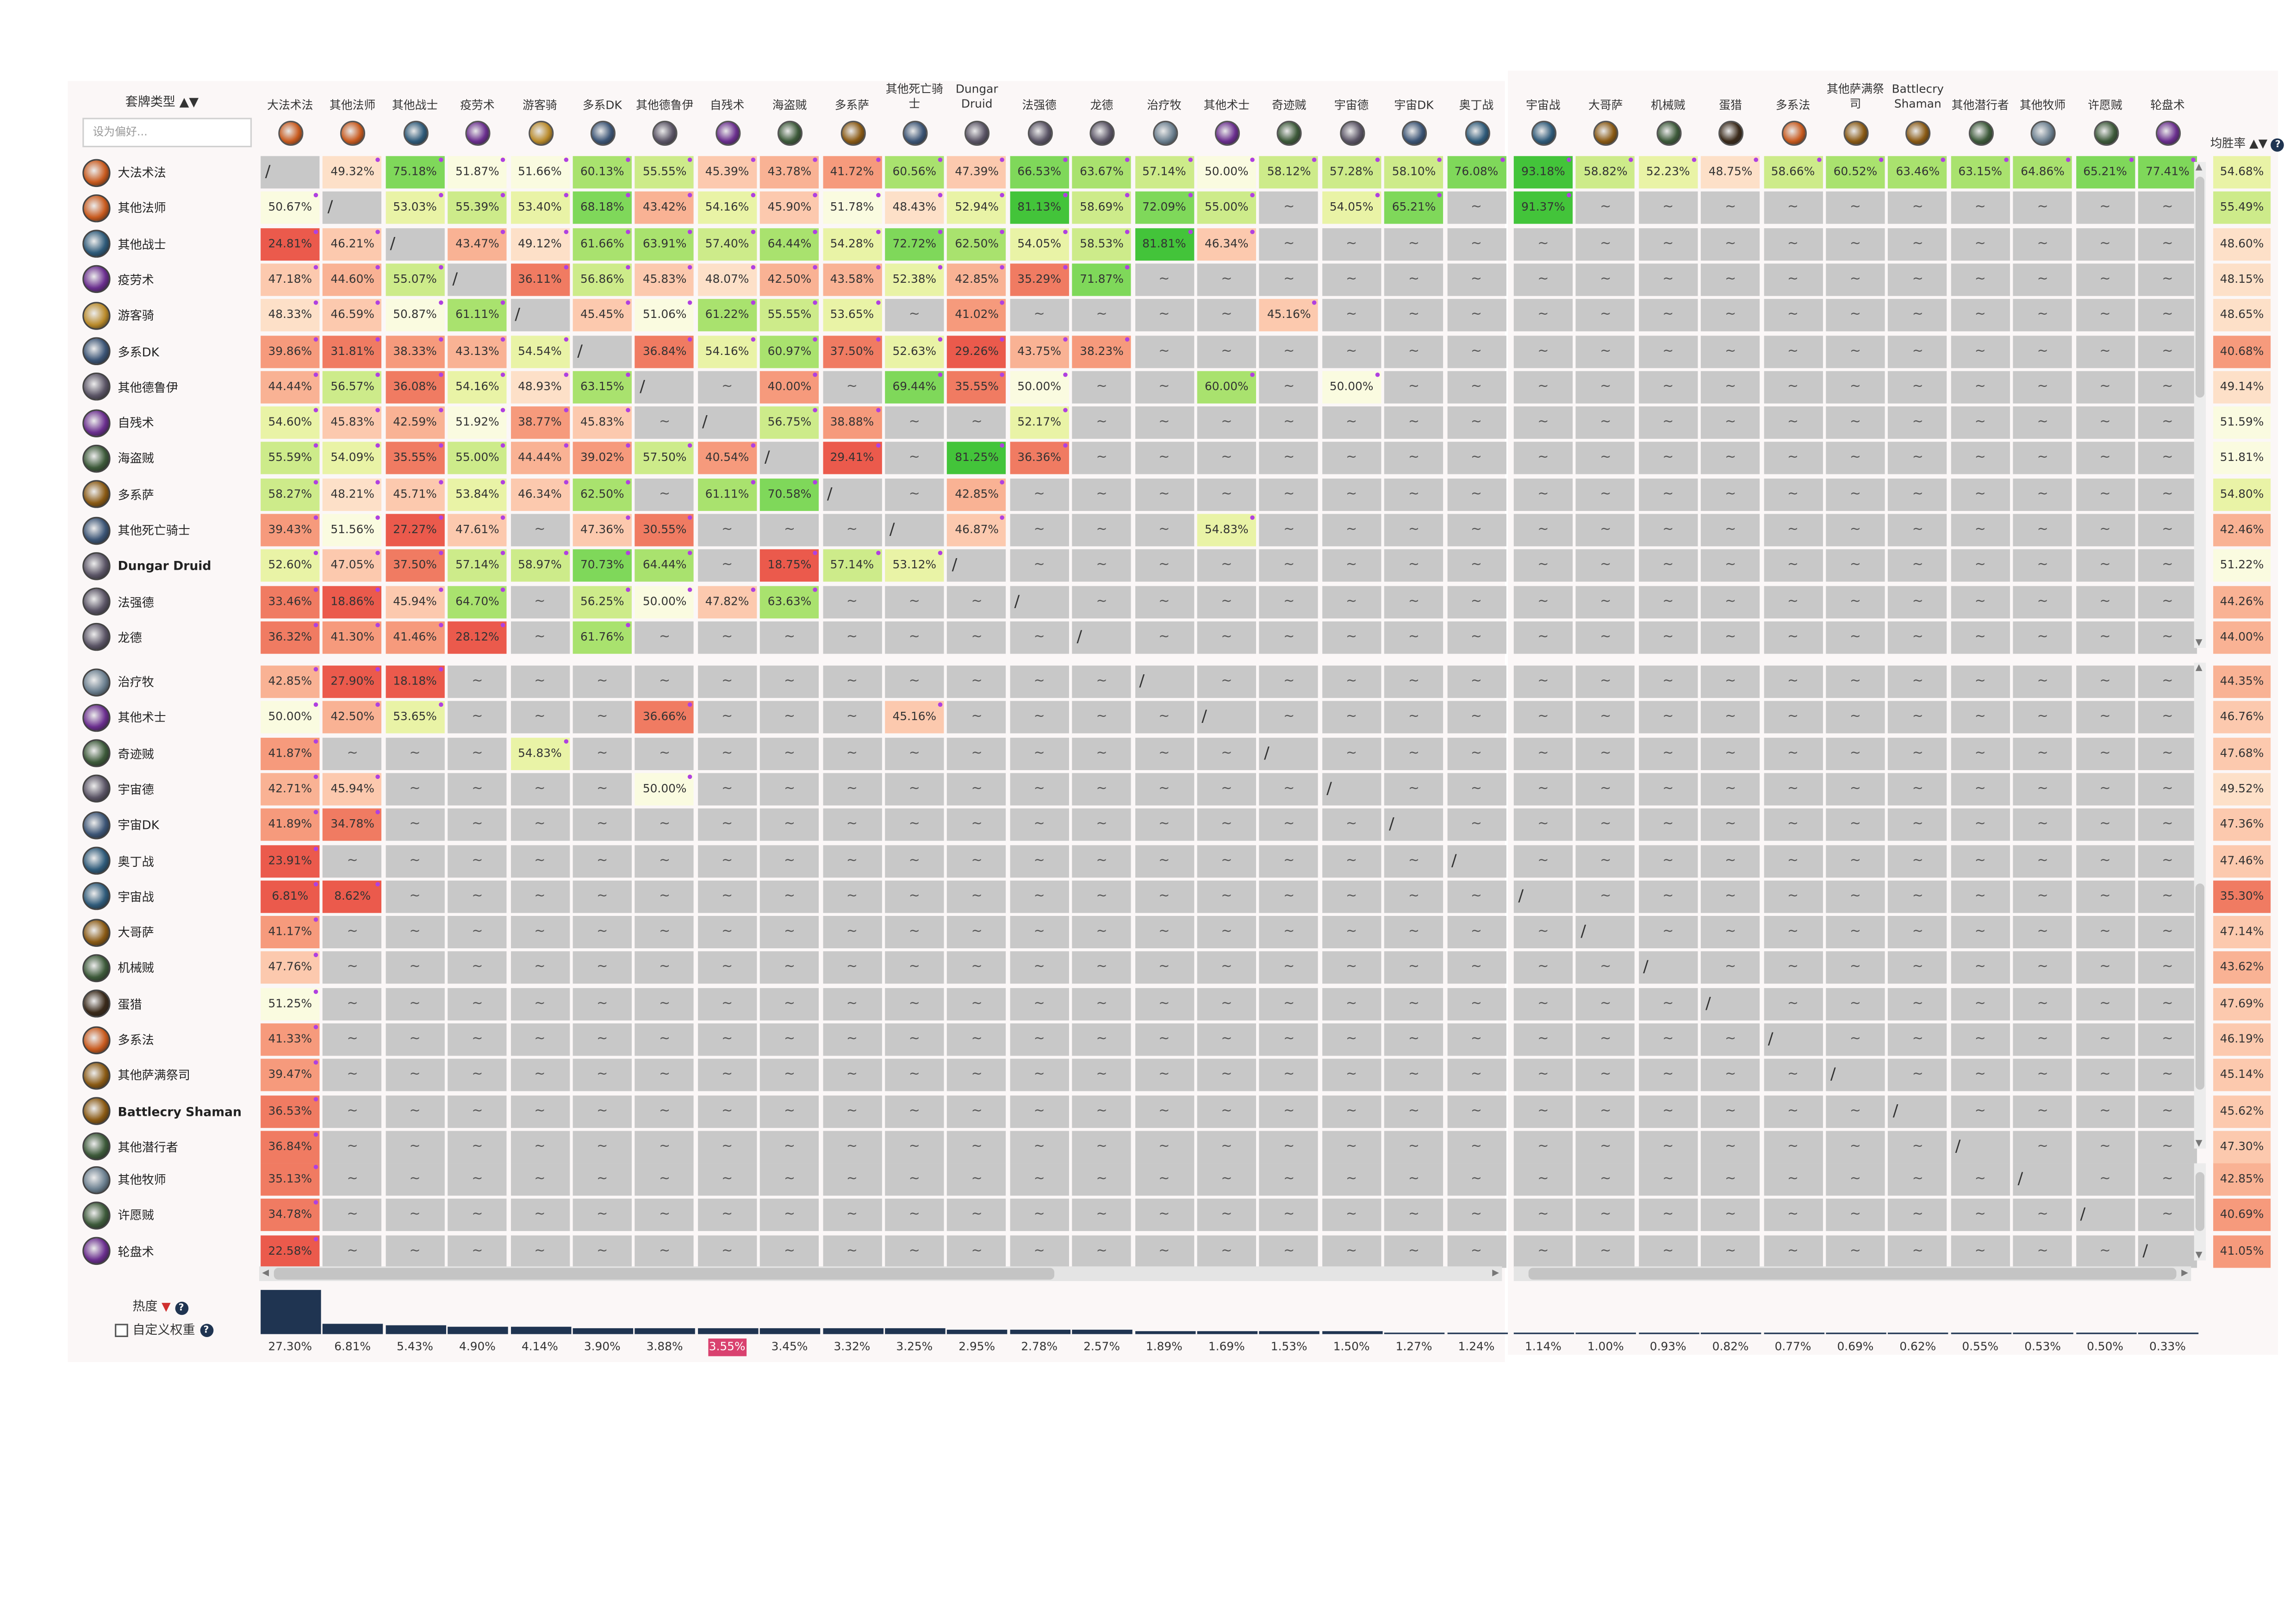  What do you see at coordinates (1102, 279) in the screenshot?
I see `matchup-cell: 71.87%` at bounding box center [1102, 279].